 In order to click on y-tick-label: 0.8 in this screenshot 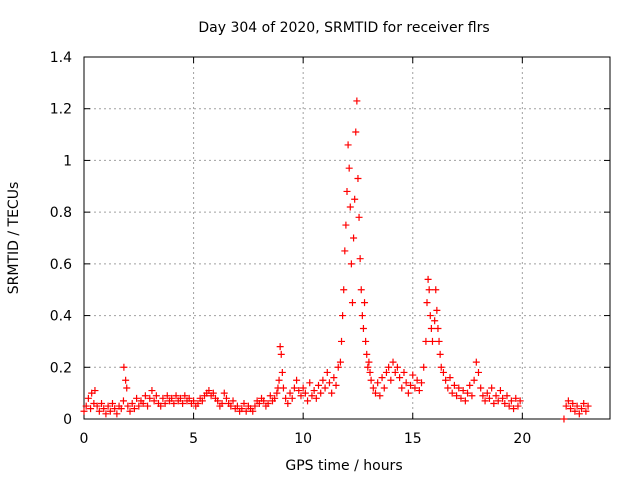, I will do `click(61, 213)`.